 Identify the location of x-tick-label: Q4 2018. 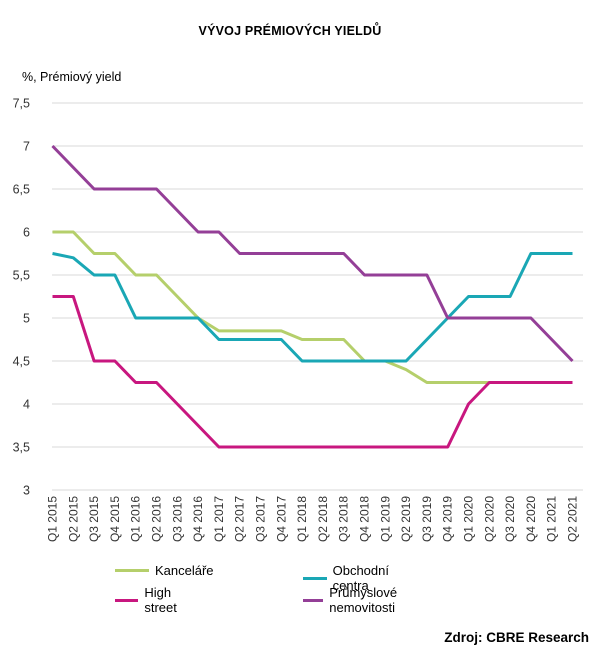
(365, 519).